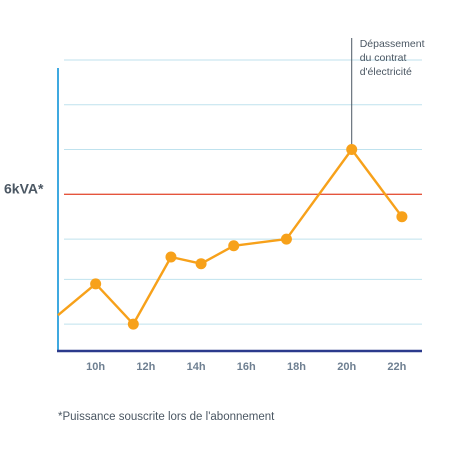 This screenshot has width=450, height=450. I want to click on x-tick-label: 18h, so click(296, 367).